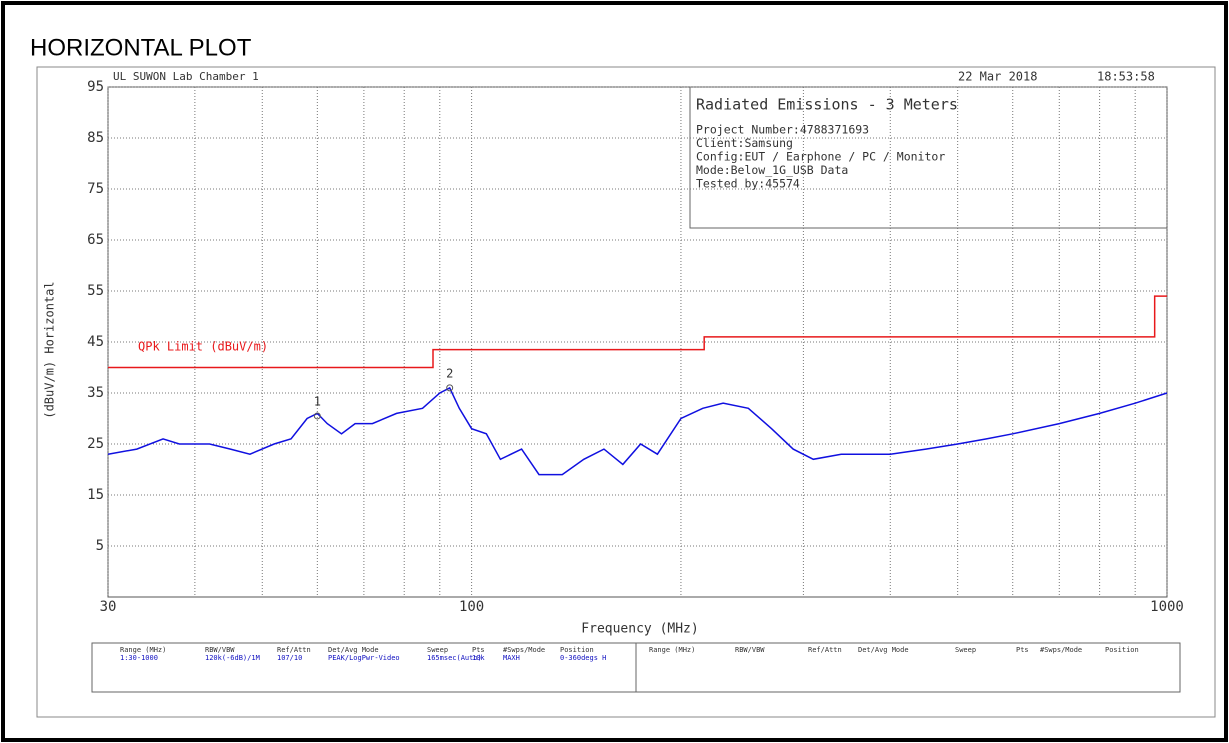 The height and width of the screenshot is (743, 1229). What do you see at coordinates (139, 658) in the screenshot?
I see `table-cell: 1:30-1000` at bounding box center [139, 658].